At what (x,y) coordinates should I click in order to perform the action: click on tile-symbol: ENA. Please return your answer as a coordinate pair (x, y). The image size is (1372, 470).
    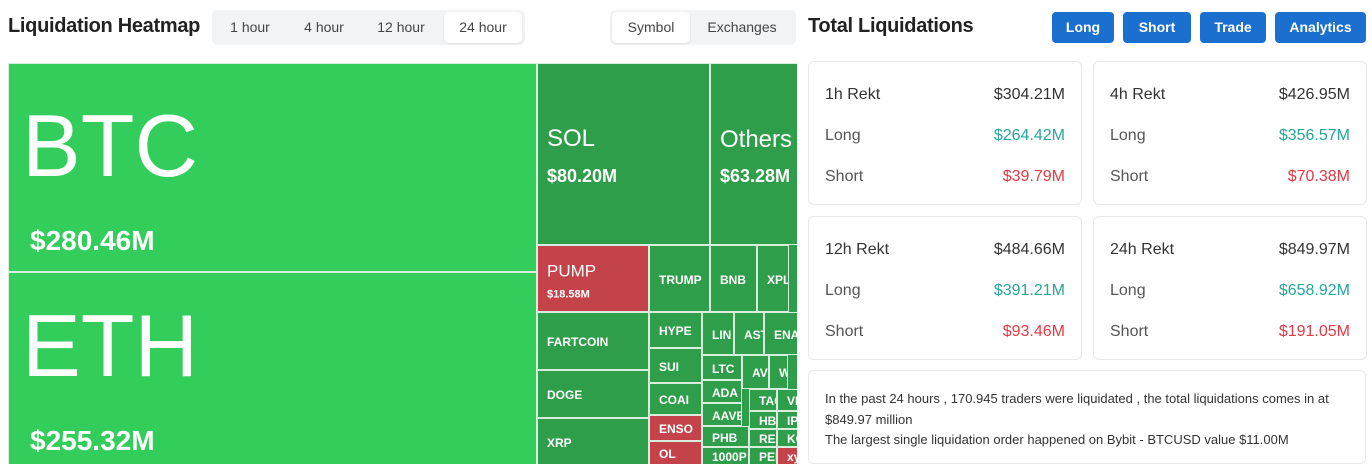
    Looking at the image, I should click on (785, 334).